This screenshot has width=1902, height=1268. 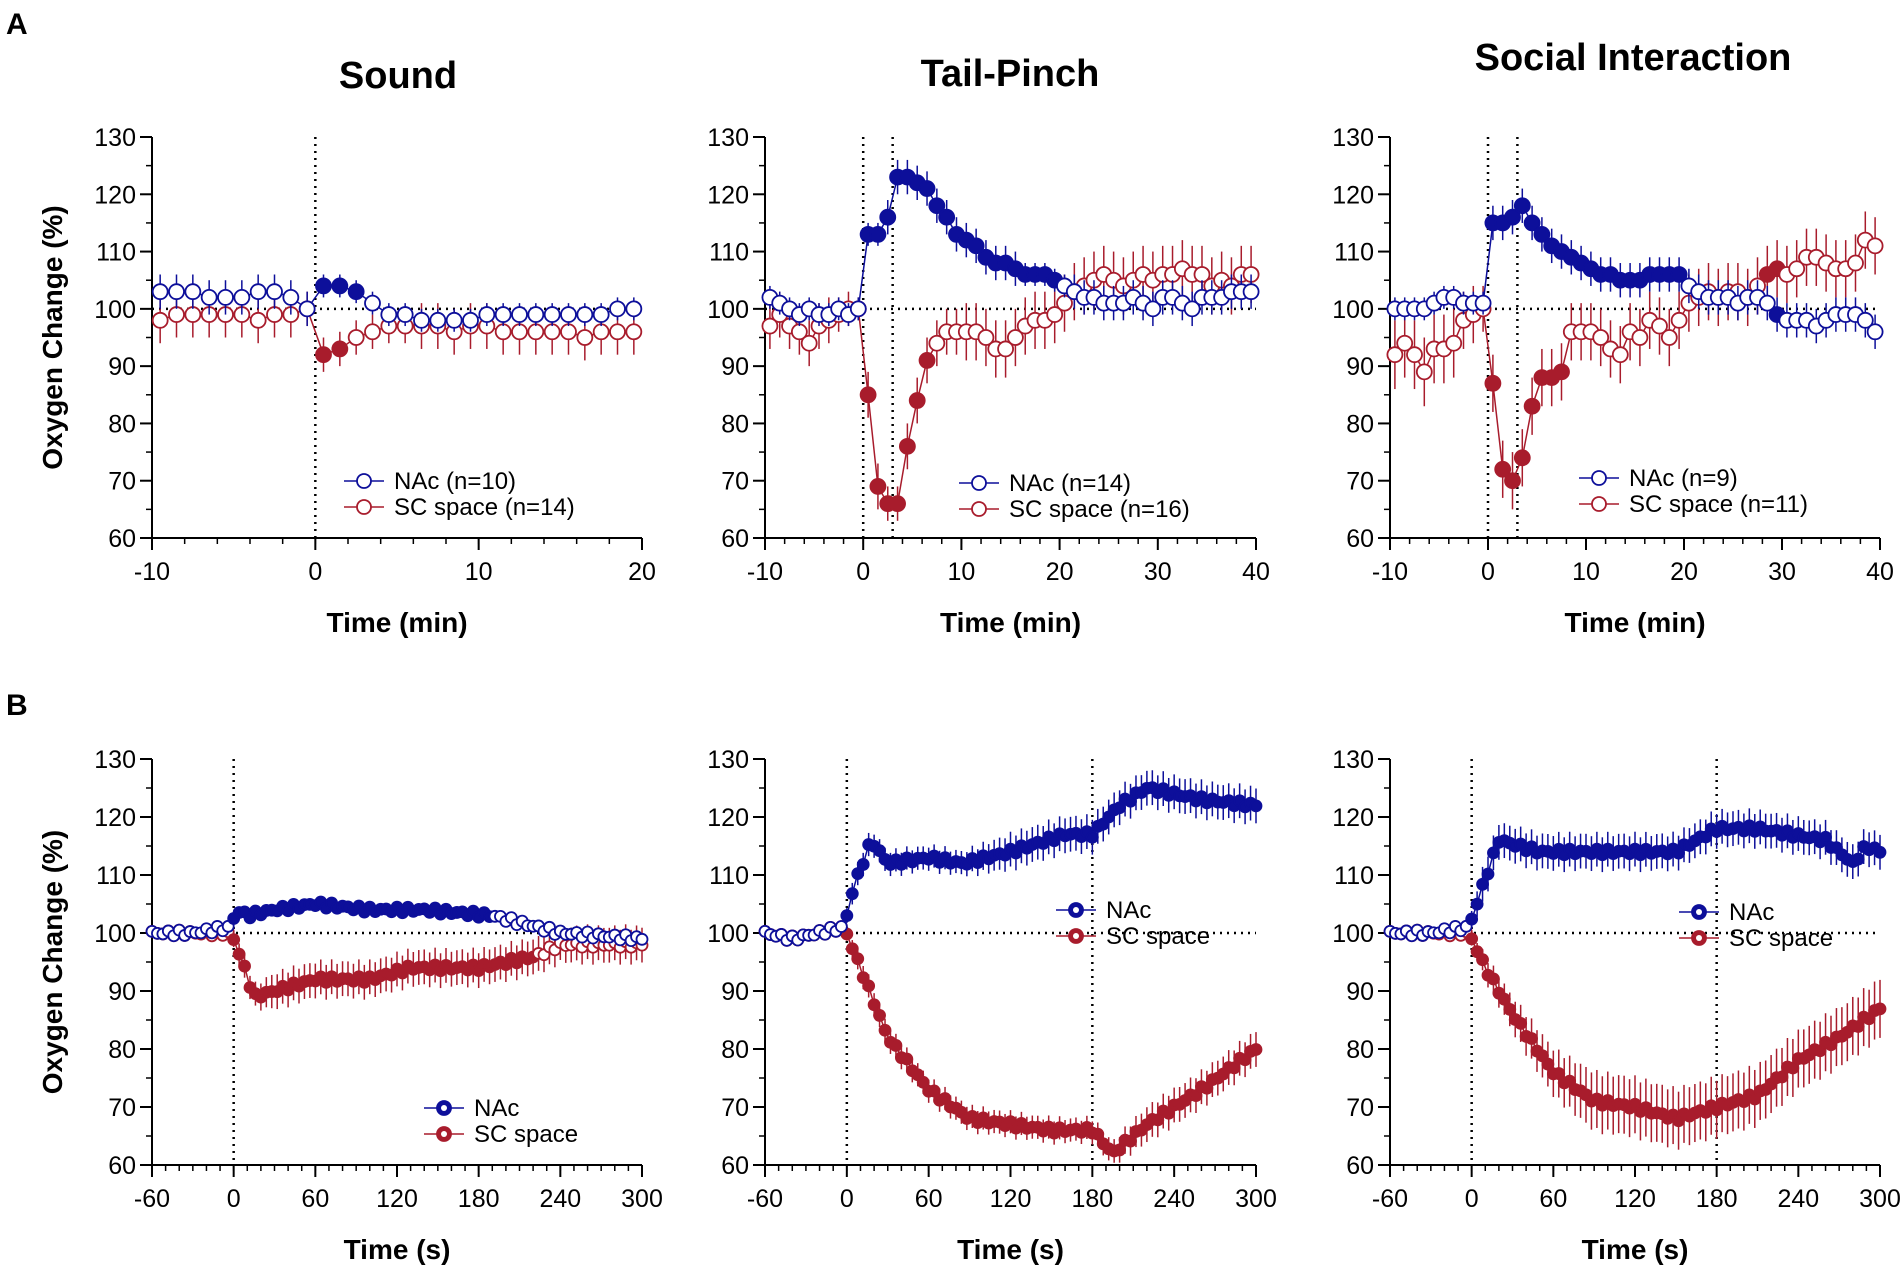 I want to click on x-axis-label: Time (s), so click(x=1635, y=1249).